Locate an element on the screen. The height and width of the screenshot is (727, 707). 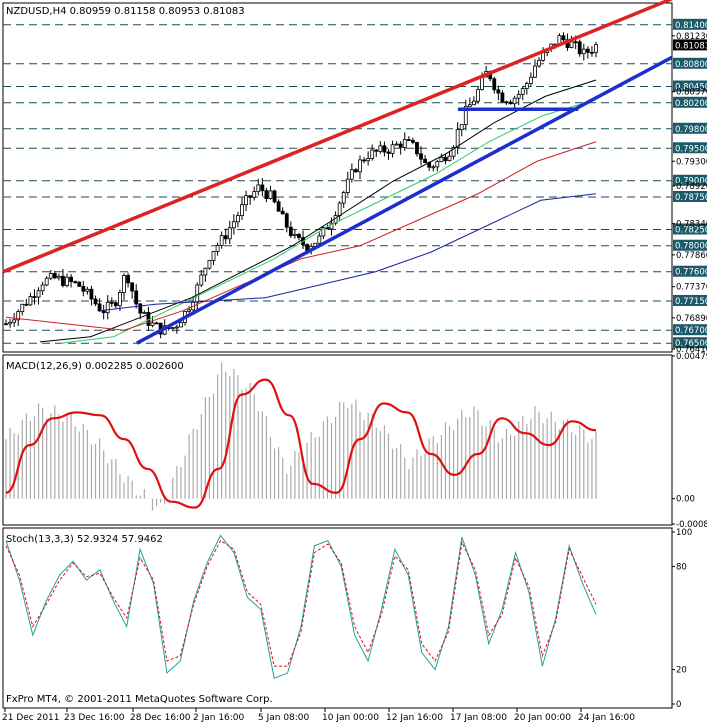
x-tick-label-0: 21 Dec 2011 is located at coordinates (31, 718).